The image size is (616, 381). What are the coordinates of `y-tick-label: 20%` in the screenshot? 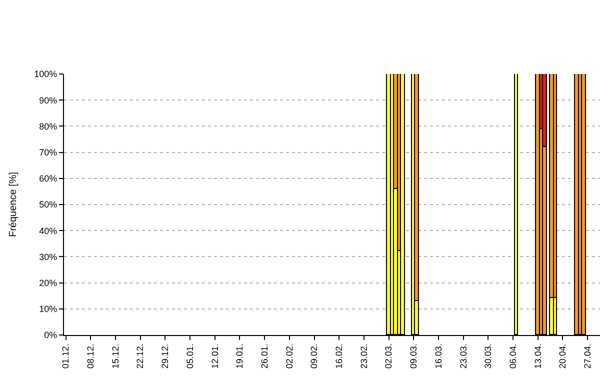 It's located at (48, 283).